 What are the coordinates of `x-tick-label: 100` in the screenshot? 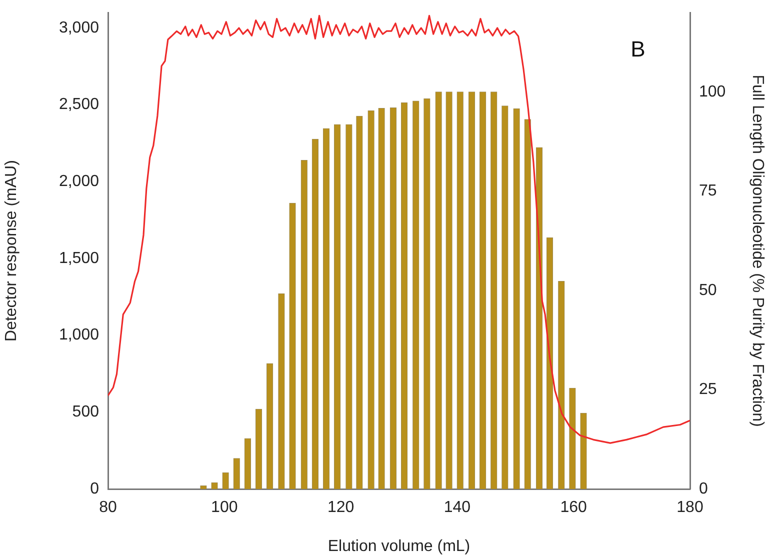 It's located at (224, 507).